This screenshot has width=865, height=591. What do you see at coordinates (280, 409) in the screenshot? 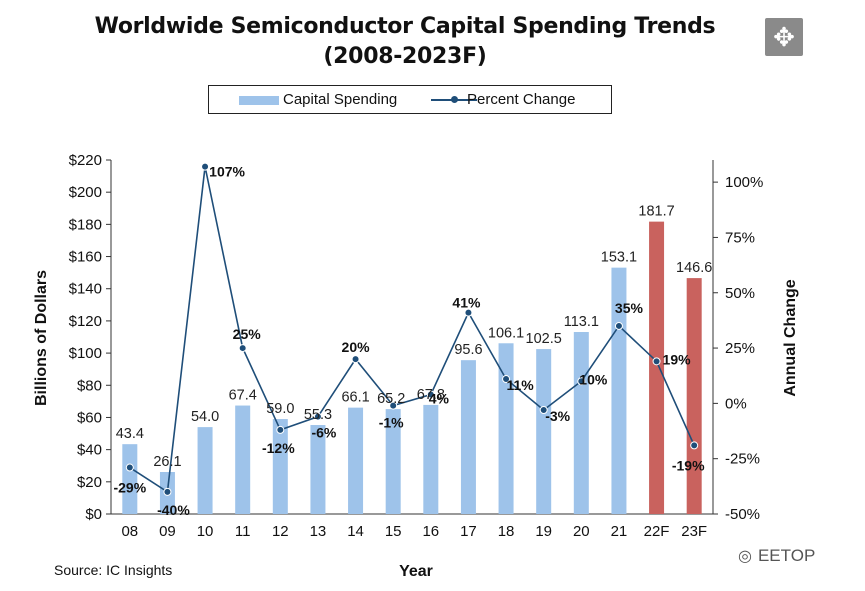
I see `bar-value-label: 59.0` at bounding box center [280, 409].